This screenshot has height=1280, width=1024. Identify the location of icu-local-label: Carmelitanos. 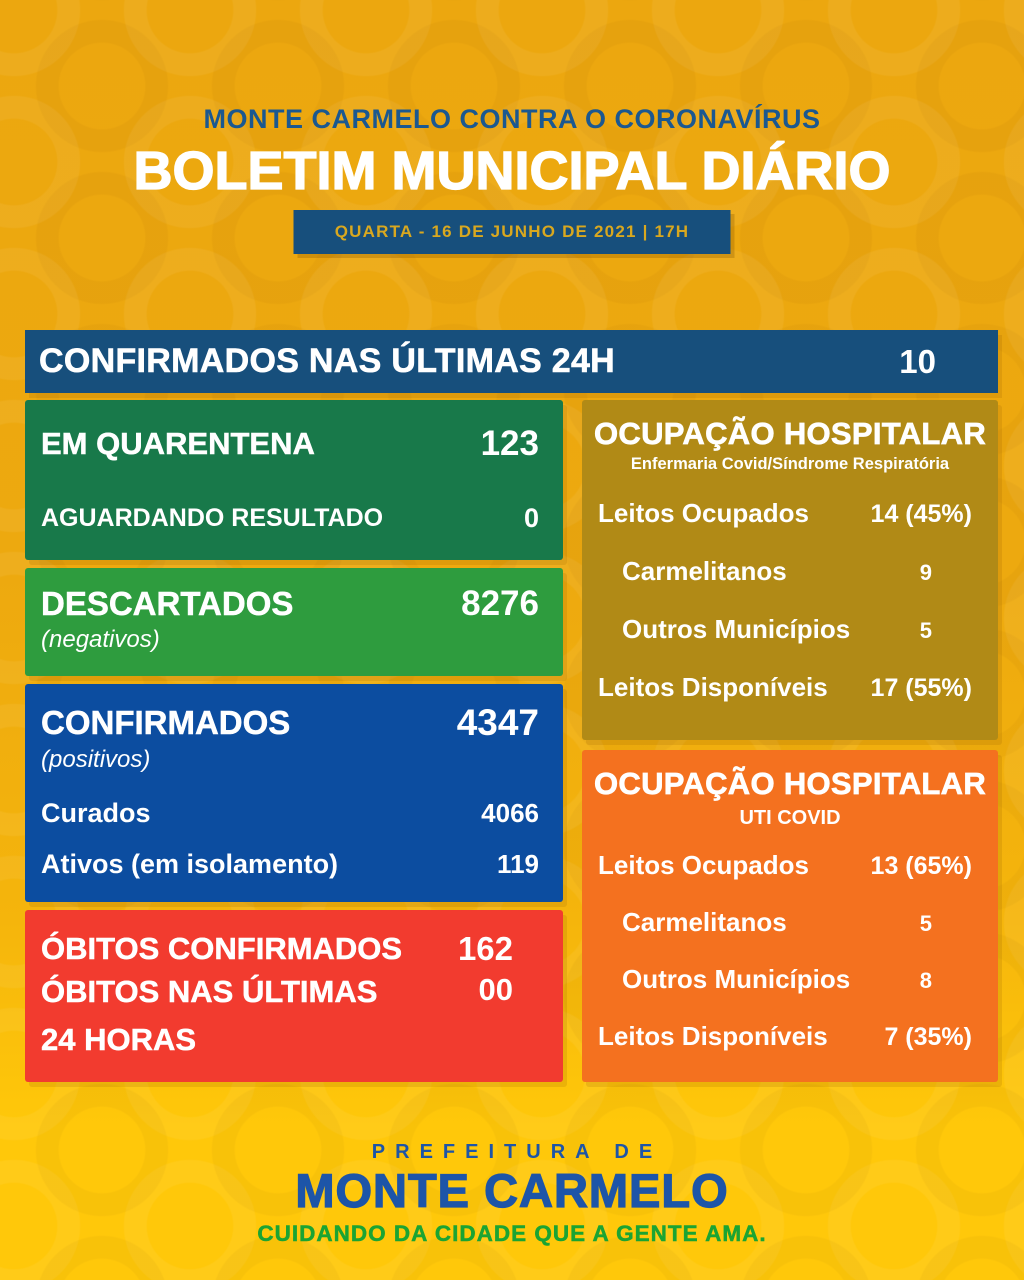
(704, 922).